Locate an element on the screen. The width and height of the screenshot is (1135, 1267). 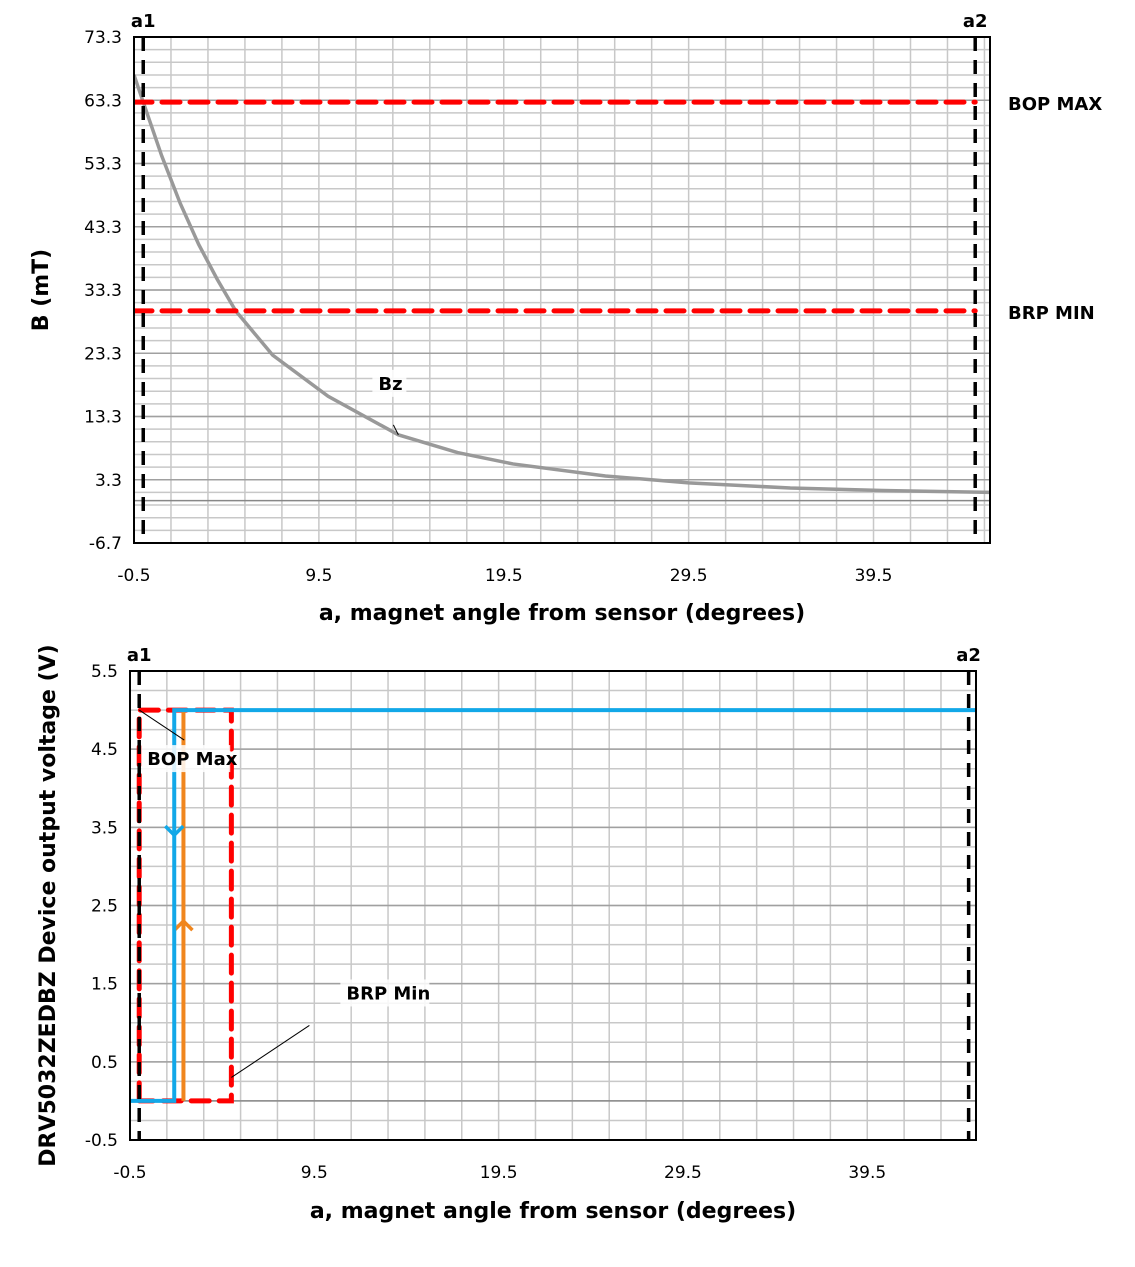
y-tick-label: 73.3 is located at coordinates (103, 38).